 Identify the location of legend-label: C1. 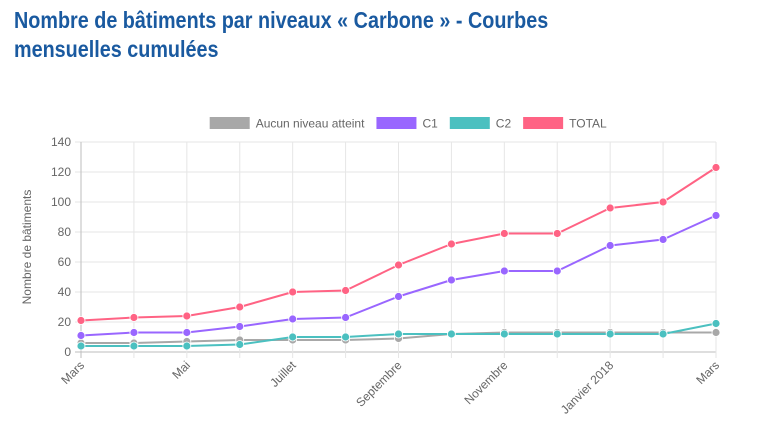
(430, 124).